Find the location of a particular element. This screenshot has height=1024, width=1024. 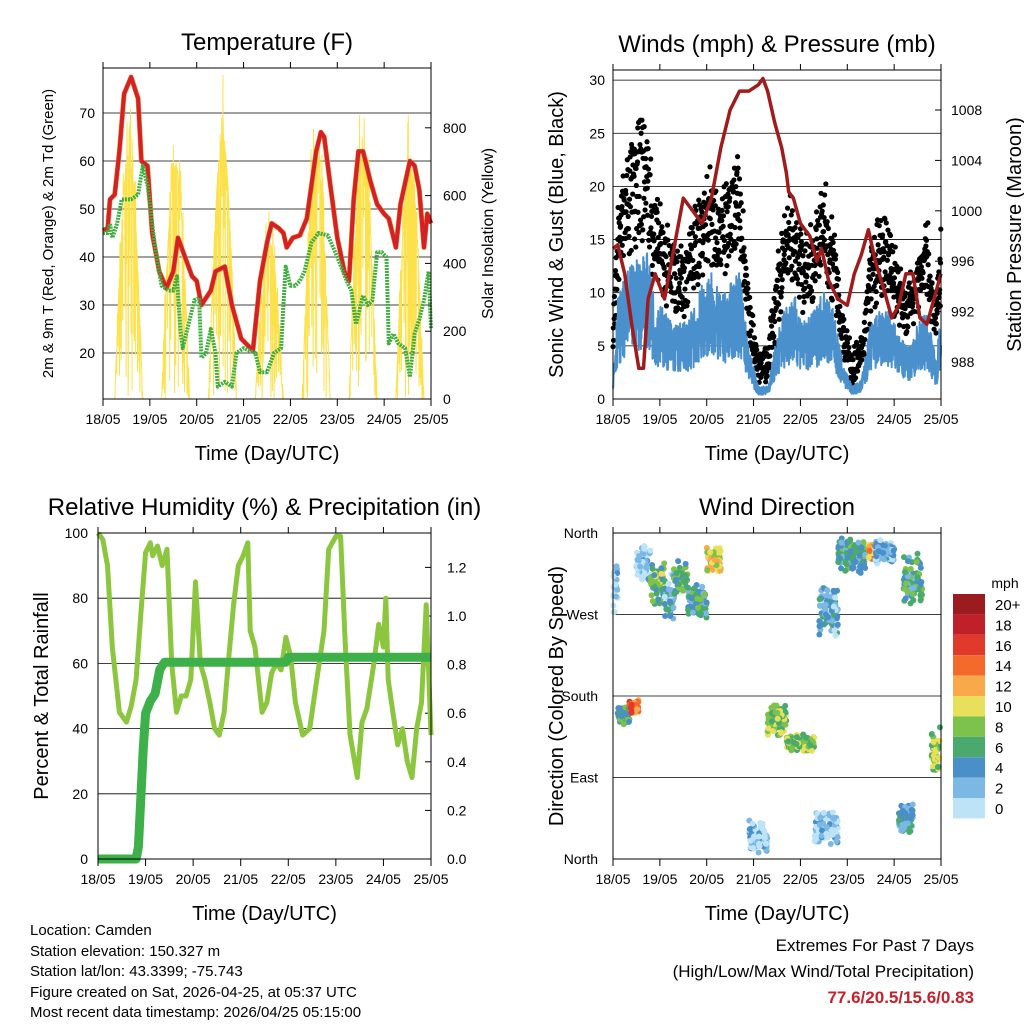

y2-axis-label: Station Pressure (Maroon) is located at coordinates (1014, 234).